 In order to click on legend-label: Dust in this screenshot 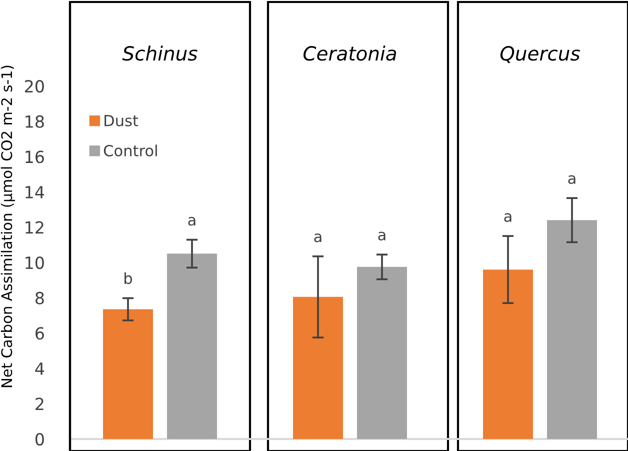, I will do `click(121, 120)`.